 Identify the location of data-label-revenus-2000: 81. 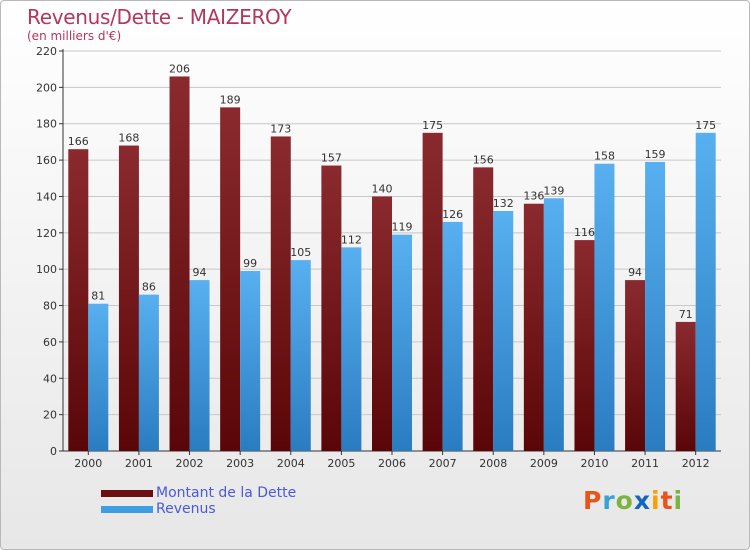
(98, 296).